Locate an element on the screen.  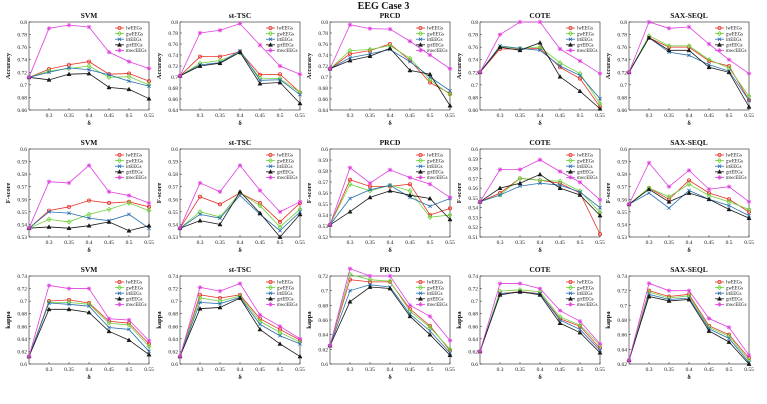
panel-title: SAX-SEQL is located at coordinates (689, 269).